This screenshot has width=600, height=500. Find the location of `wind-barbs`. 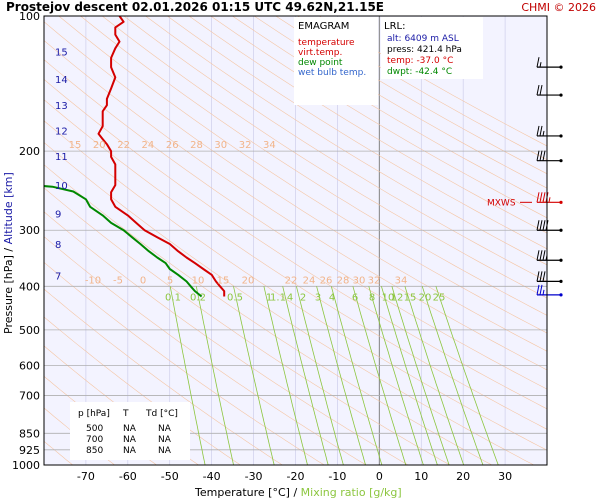

wind-barbs is located at coordinates (541, 177).